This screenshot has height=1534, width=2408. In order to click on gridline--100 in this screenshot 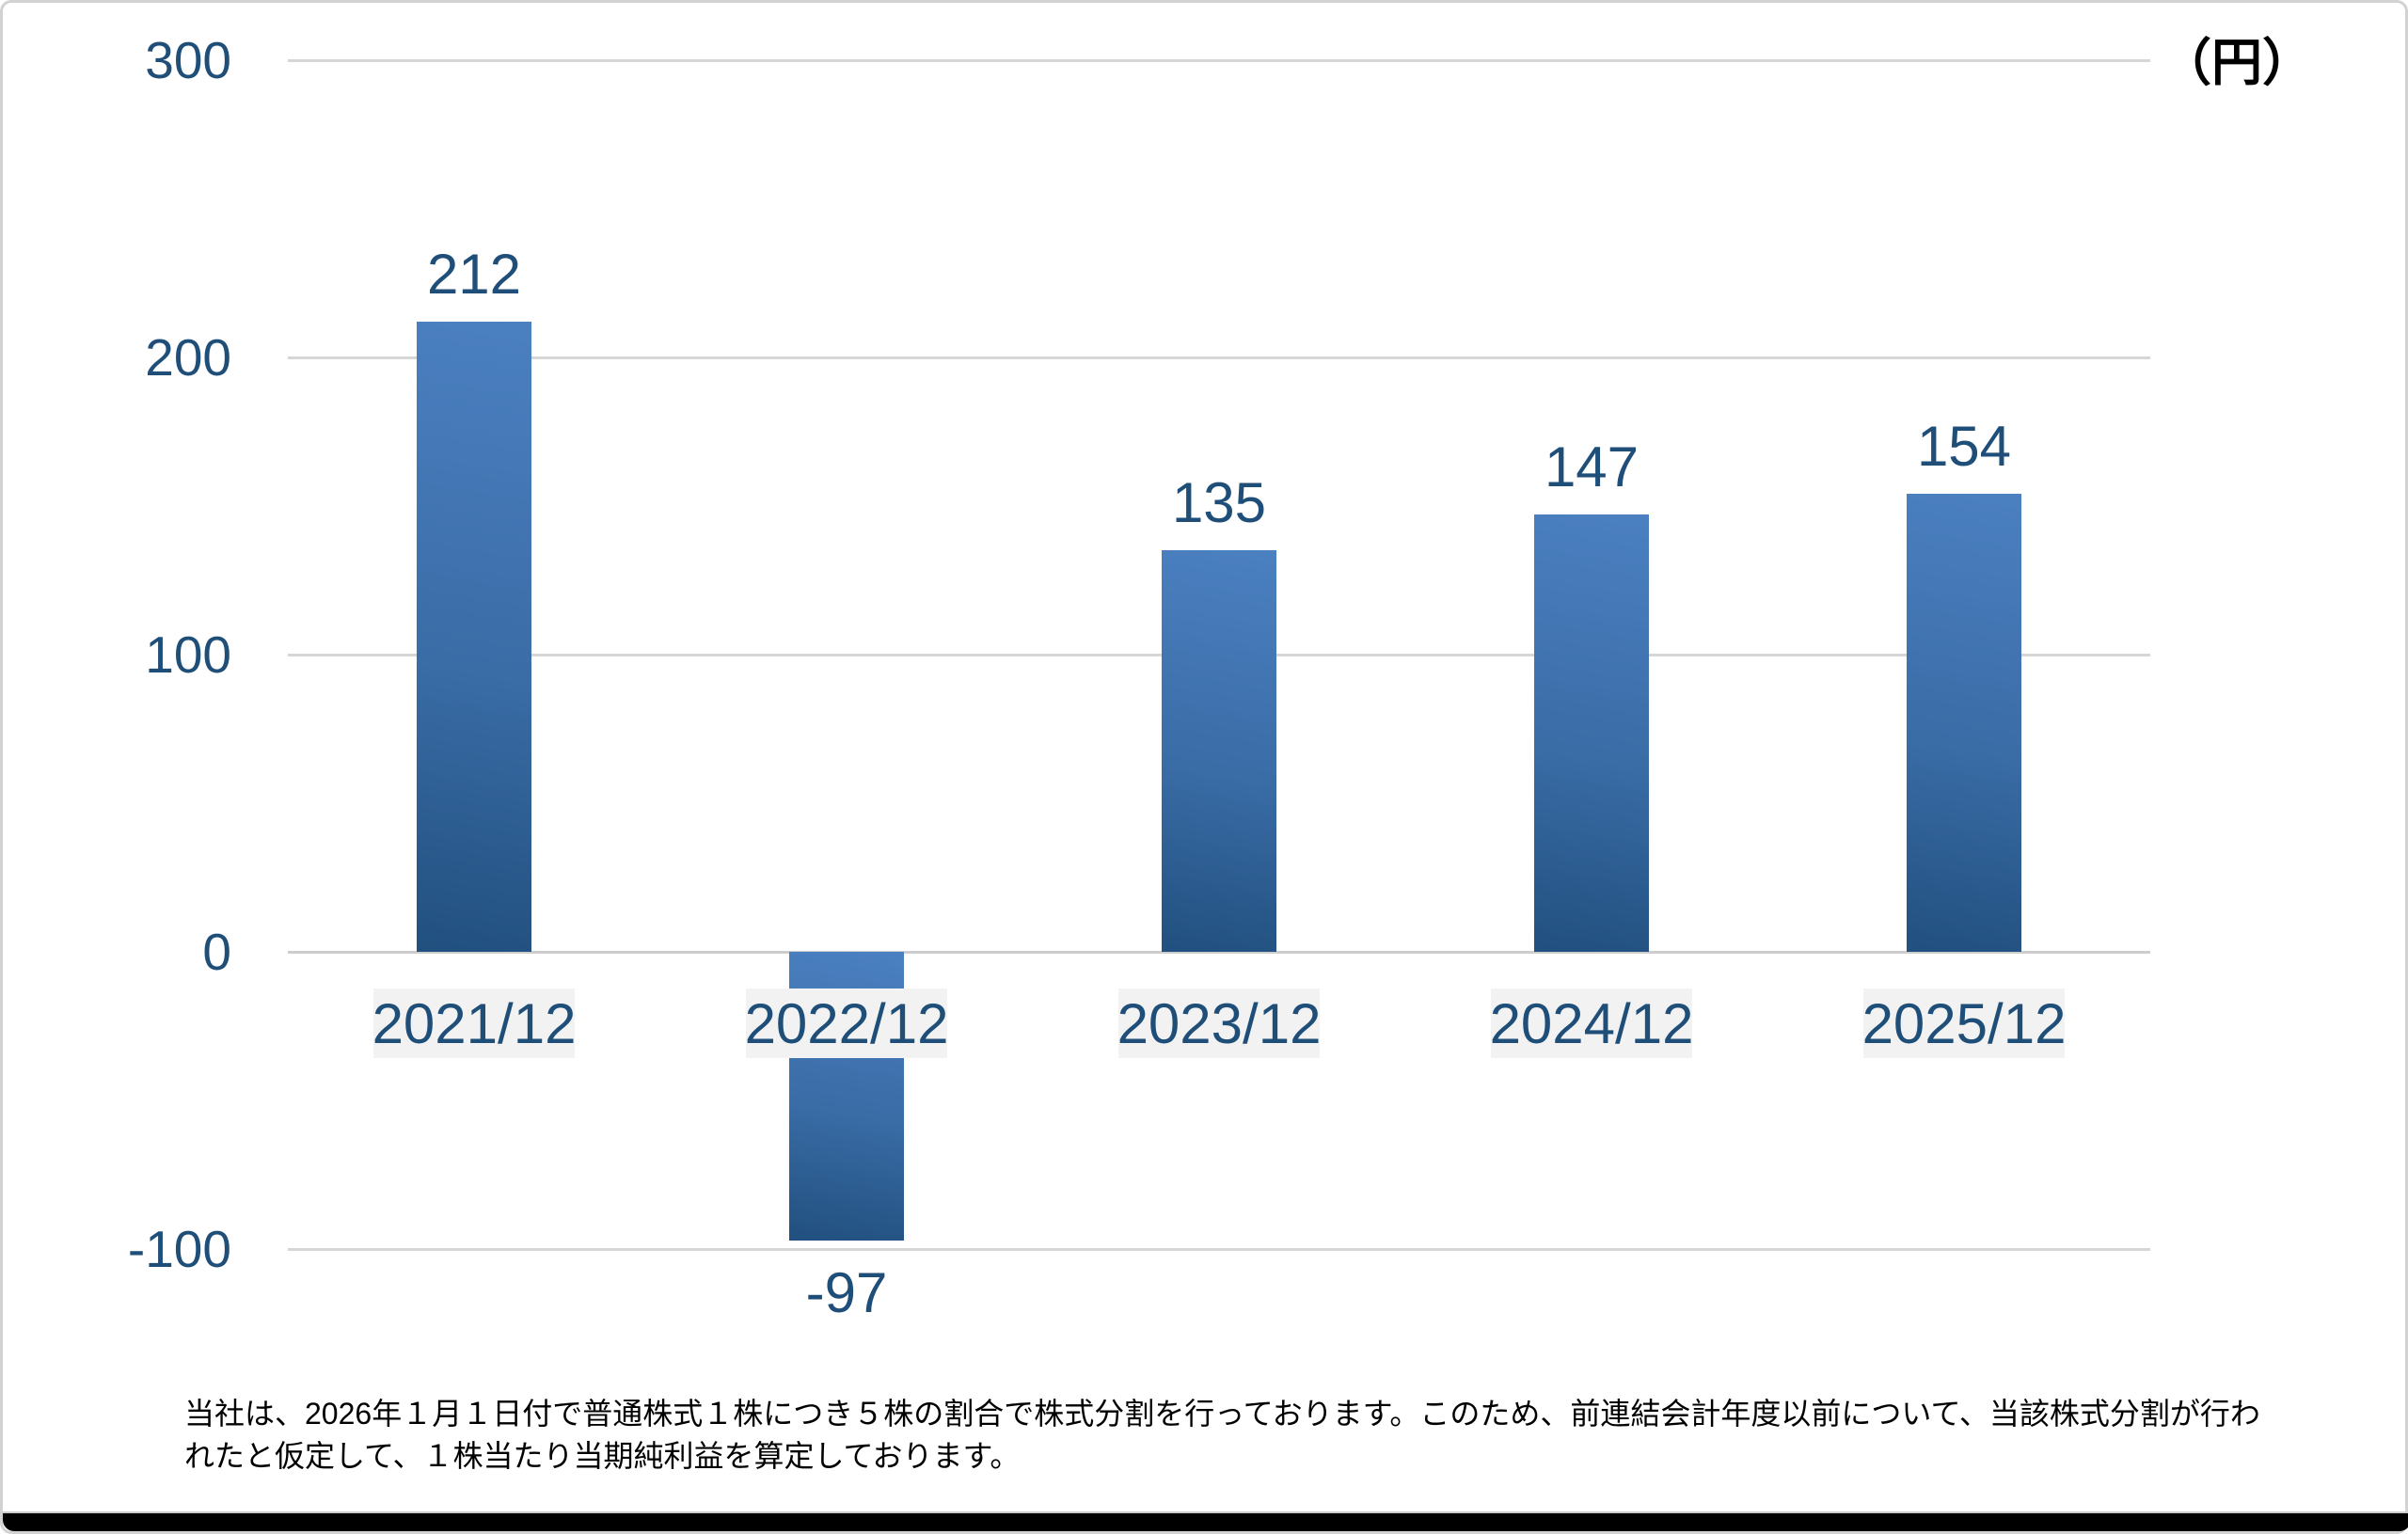, I will do `click(1219, 1249)`.